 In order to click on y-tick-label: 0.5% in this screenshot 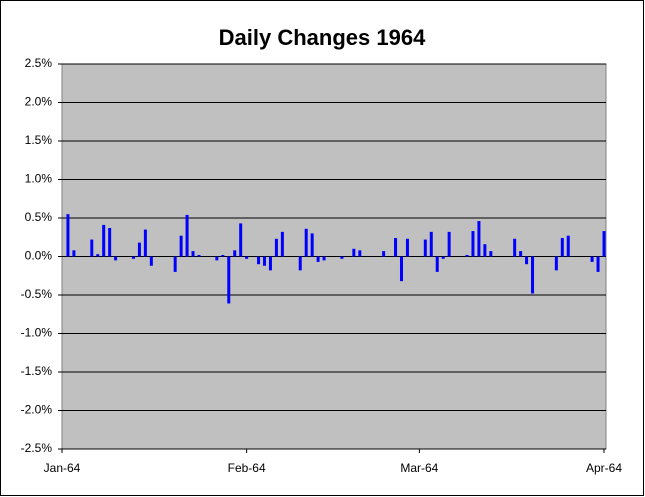, I will do `click(39, 217)`.